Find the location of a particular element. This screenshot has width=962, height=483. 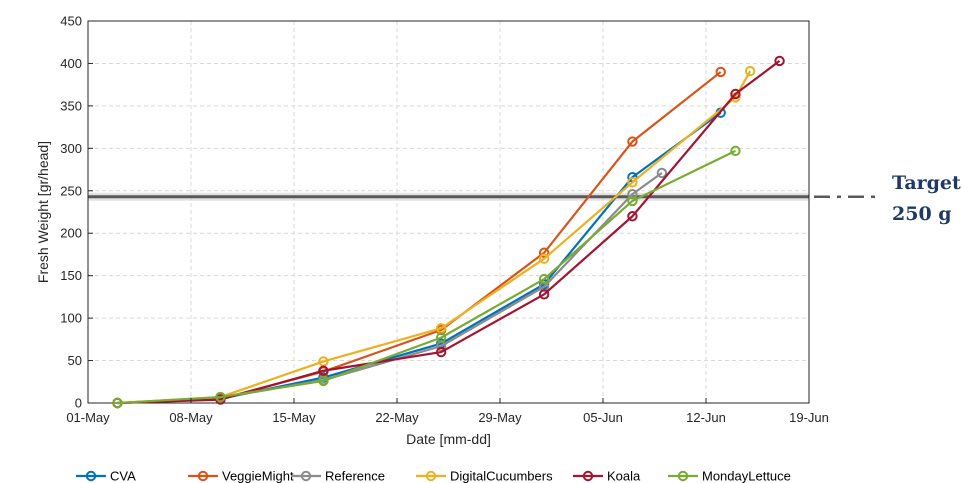

x-tick-label: 08-May is located at coordinates (191, 417).